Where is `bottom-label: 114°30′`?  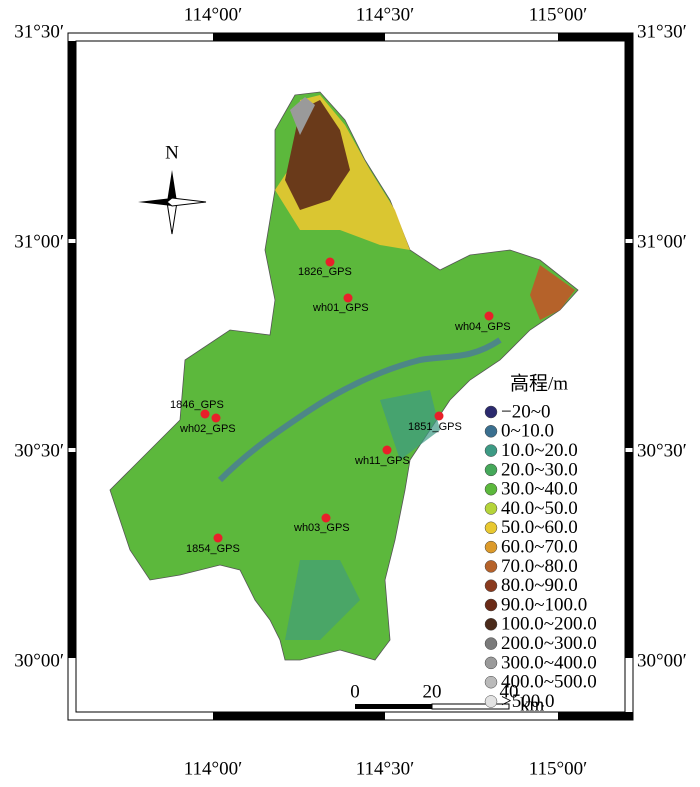 bottom-label: 114°30′ is located at coordinates (385, 768).